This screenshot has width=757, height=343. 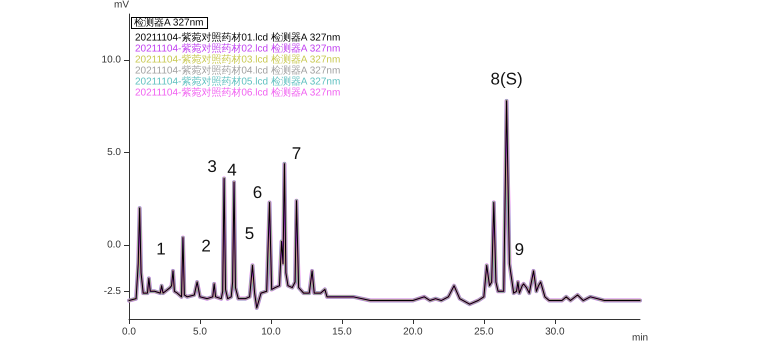 What do you see at coordinates (342, 332) in the screenshot?
I see `x-tick-label: 15.0` at bounding box center [342, 332].